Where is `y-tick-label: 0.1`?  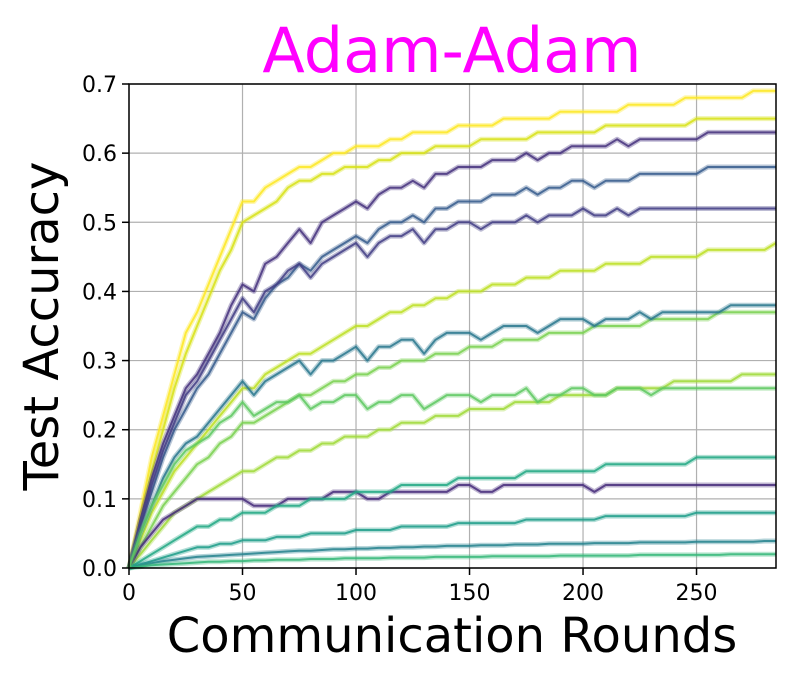 y-tick-label: 0.1 is located at coordinates (99, 500).